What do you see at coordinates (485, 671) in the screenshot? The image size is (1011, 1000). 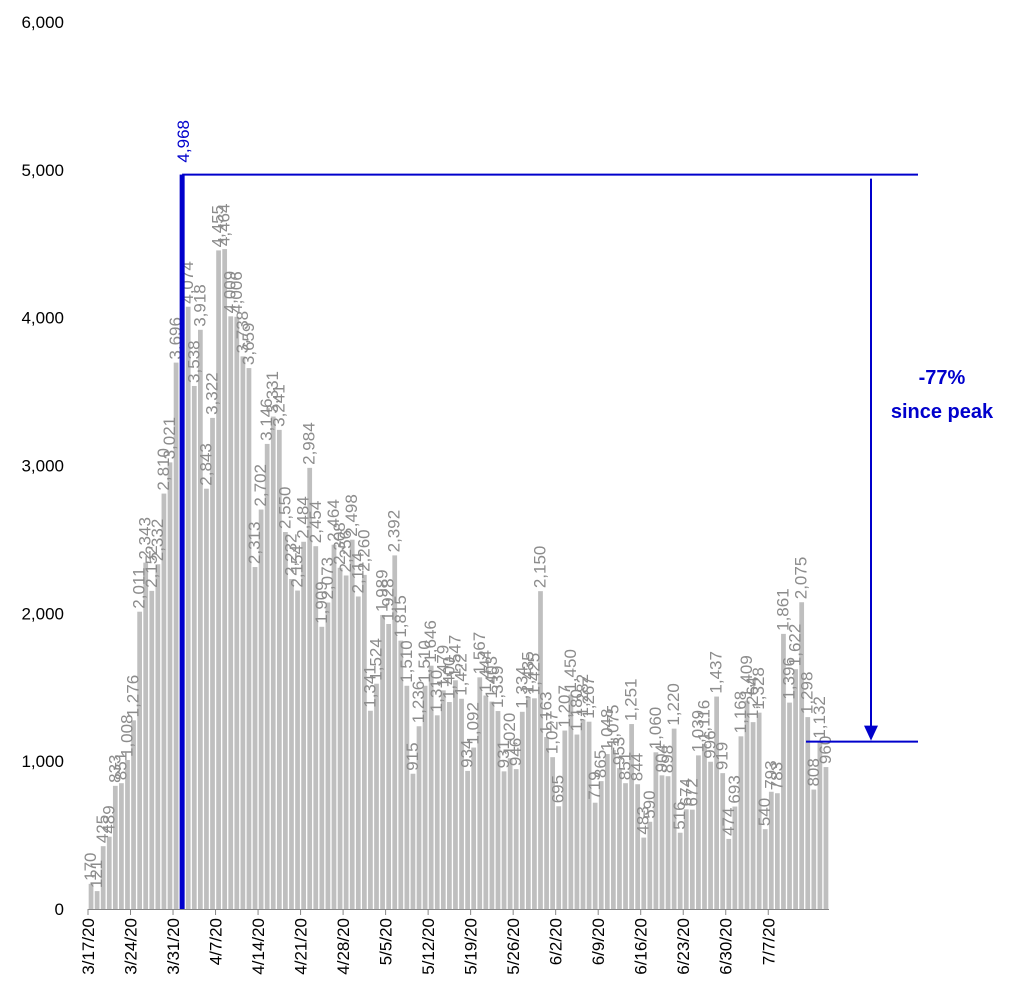 I see `bar-value-label: 1,444` at bounding box center [485, 671].